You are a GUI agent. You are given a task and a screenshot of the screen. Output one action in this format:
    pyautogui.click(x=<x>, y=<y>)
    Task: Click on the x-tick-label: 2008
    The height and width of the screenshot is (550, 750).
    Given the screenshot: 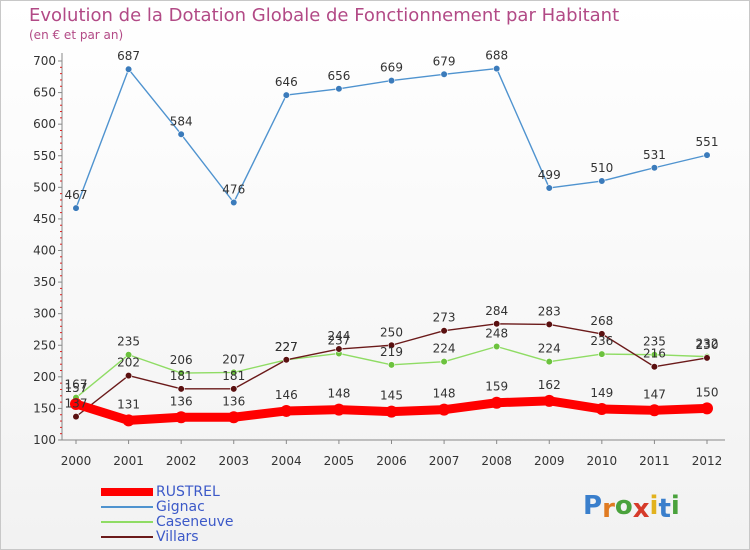 What is the action you would take?
    pyautogui.click(x=496, y=461)
    